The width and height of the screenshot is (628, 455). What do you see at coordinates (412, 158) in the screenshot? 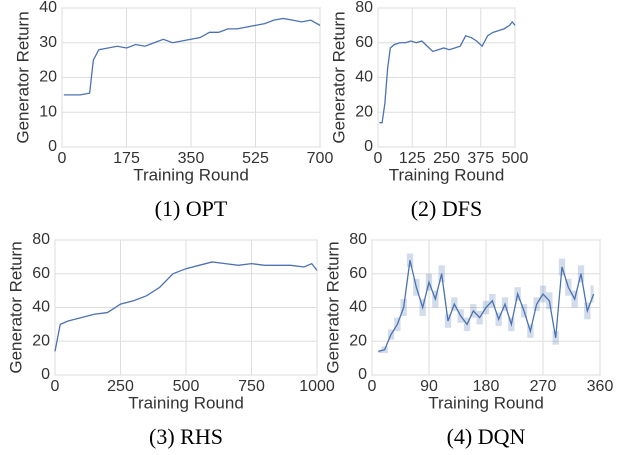
I see `x-tick-label: 125` at bounding box center [412, 158].